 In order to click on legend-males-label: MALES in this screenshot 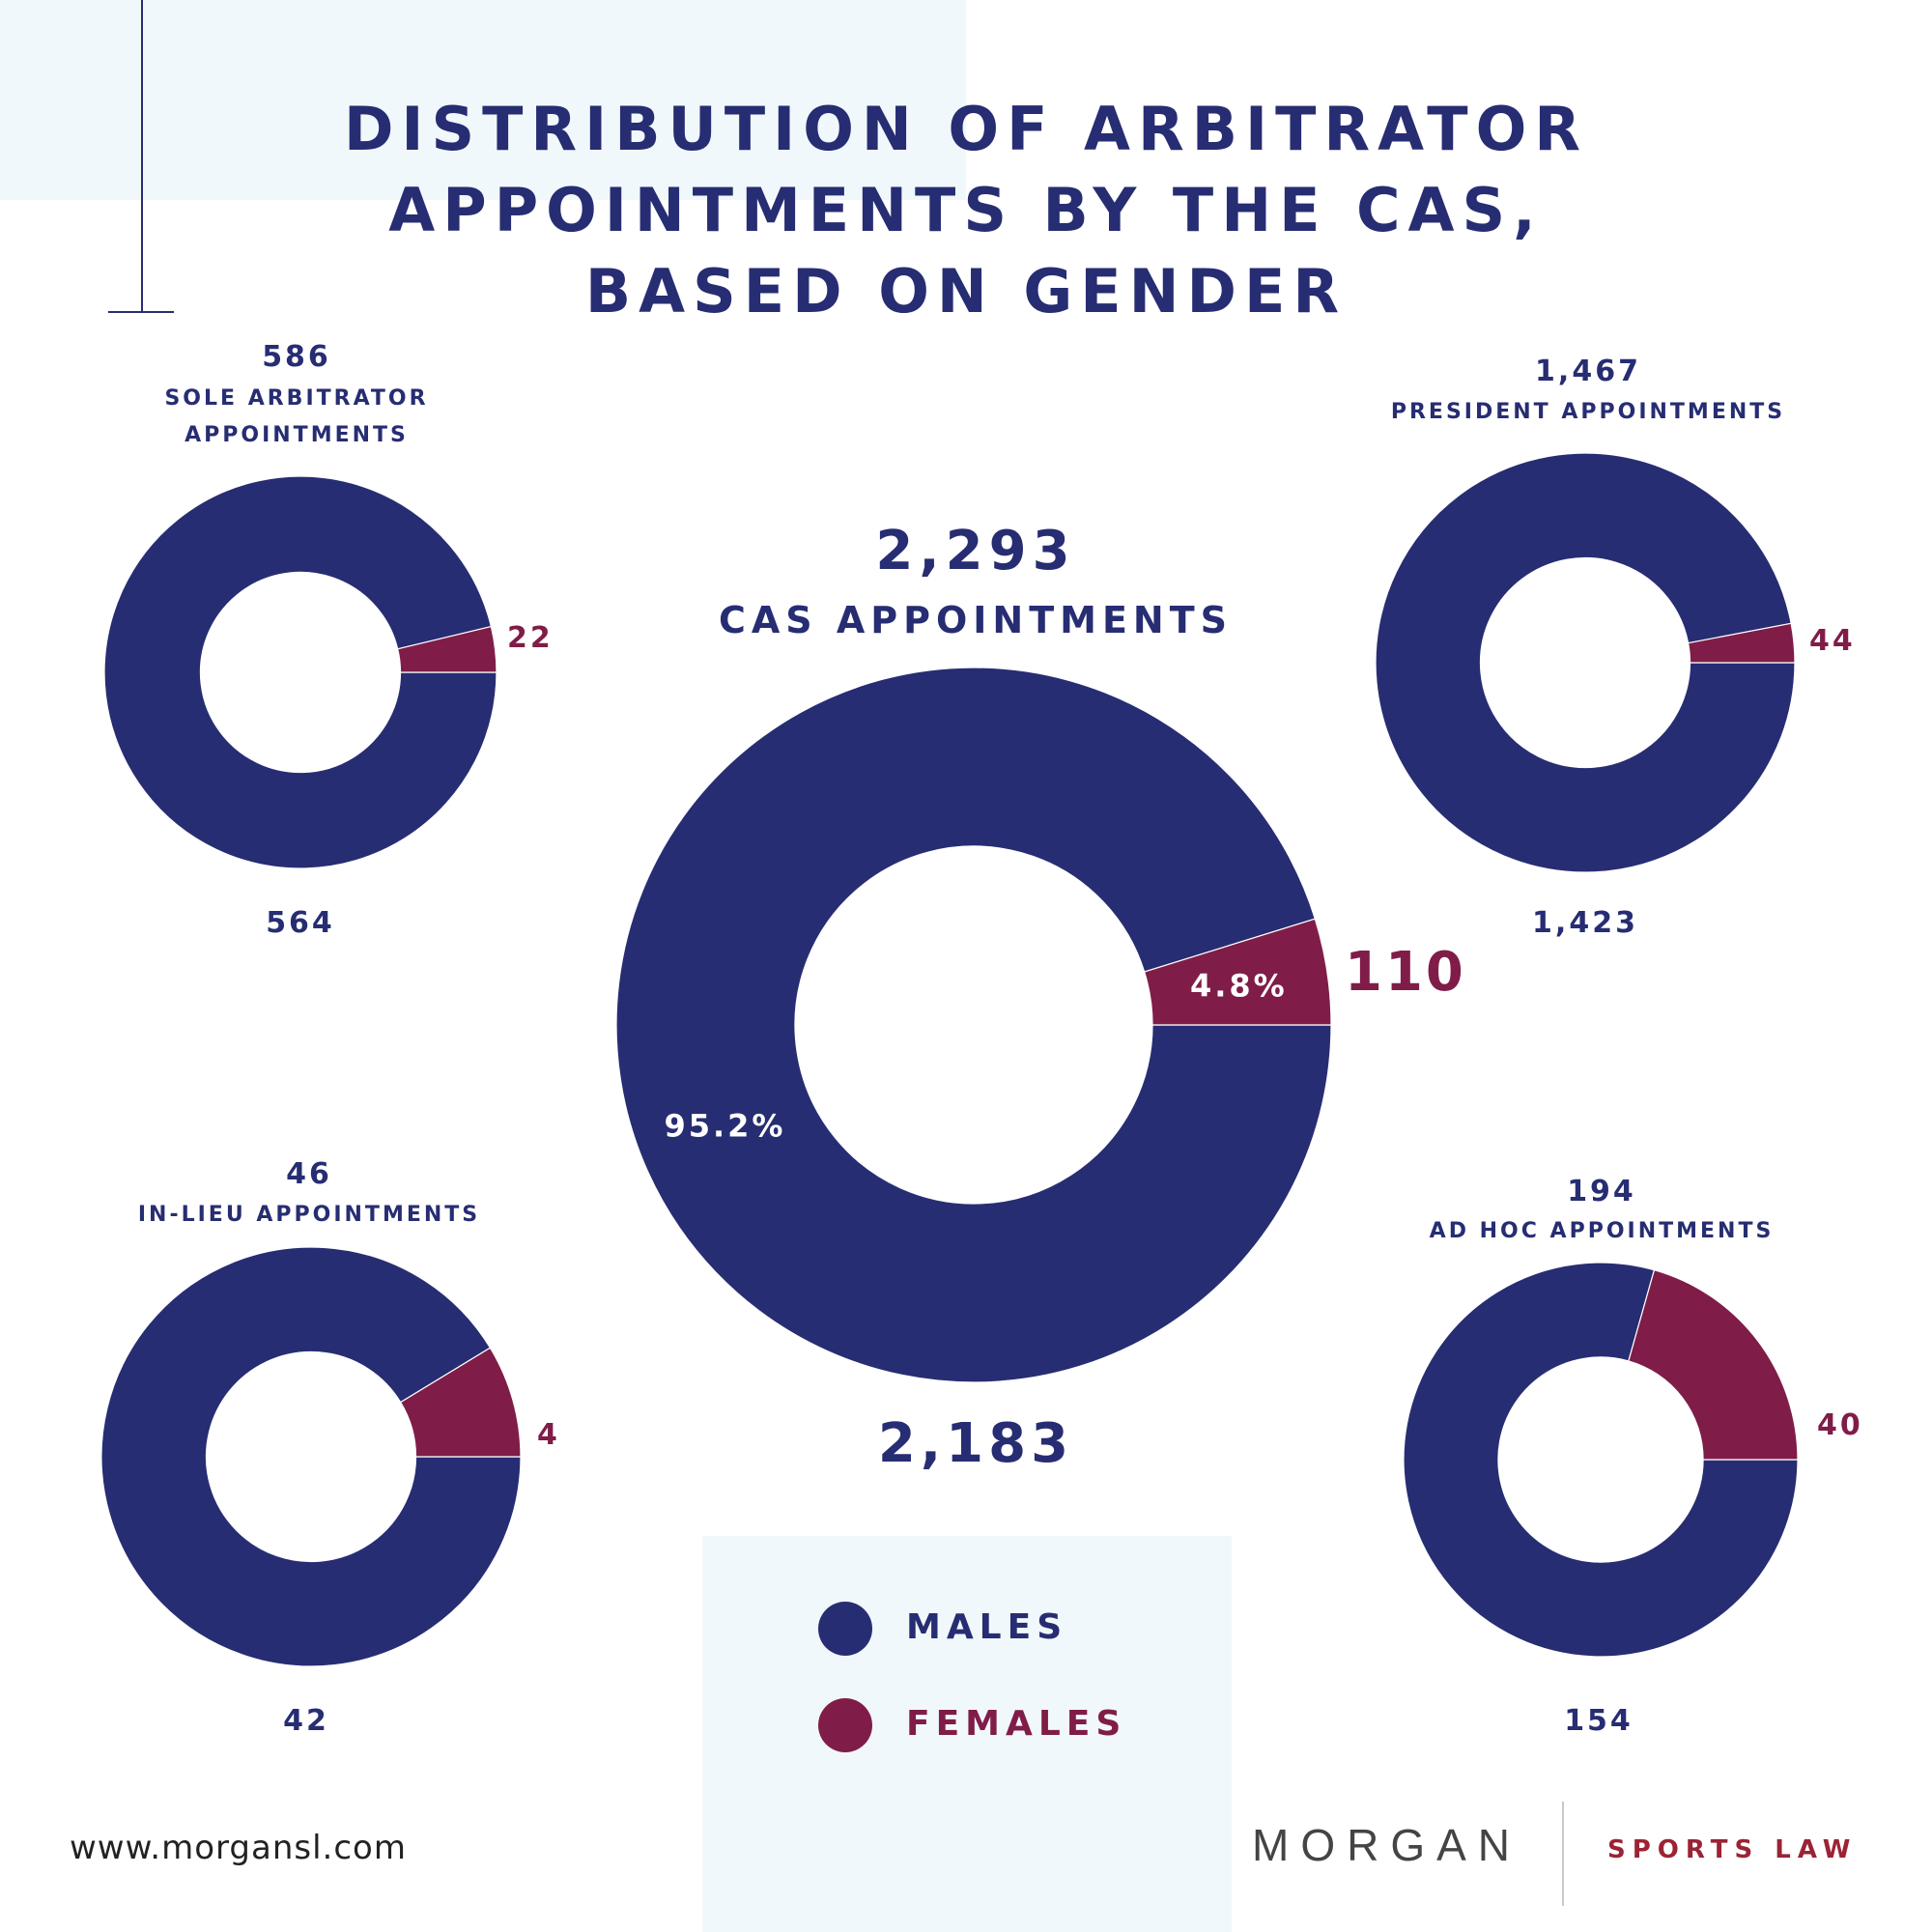, I will do `click(987, 1627)`.